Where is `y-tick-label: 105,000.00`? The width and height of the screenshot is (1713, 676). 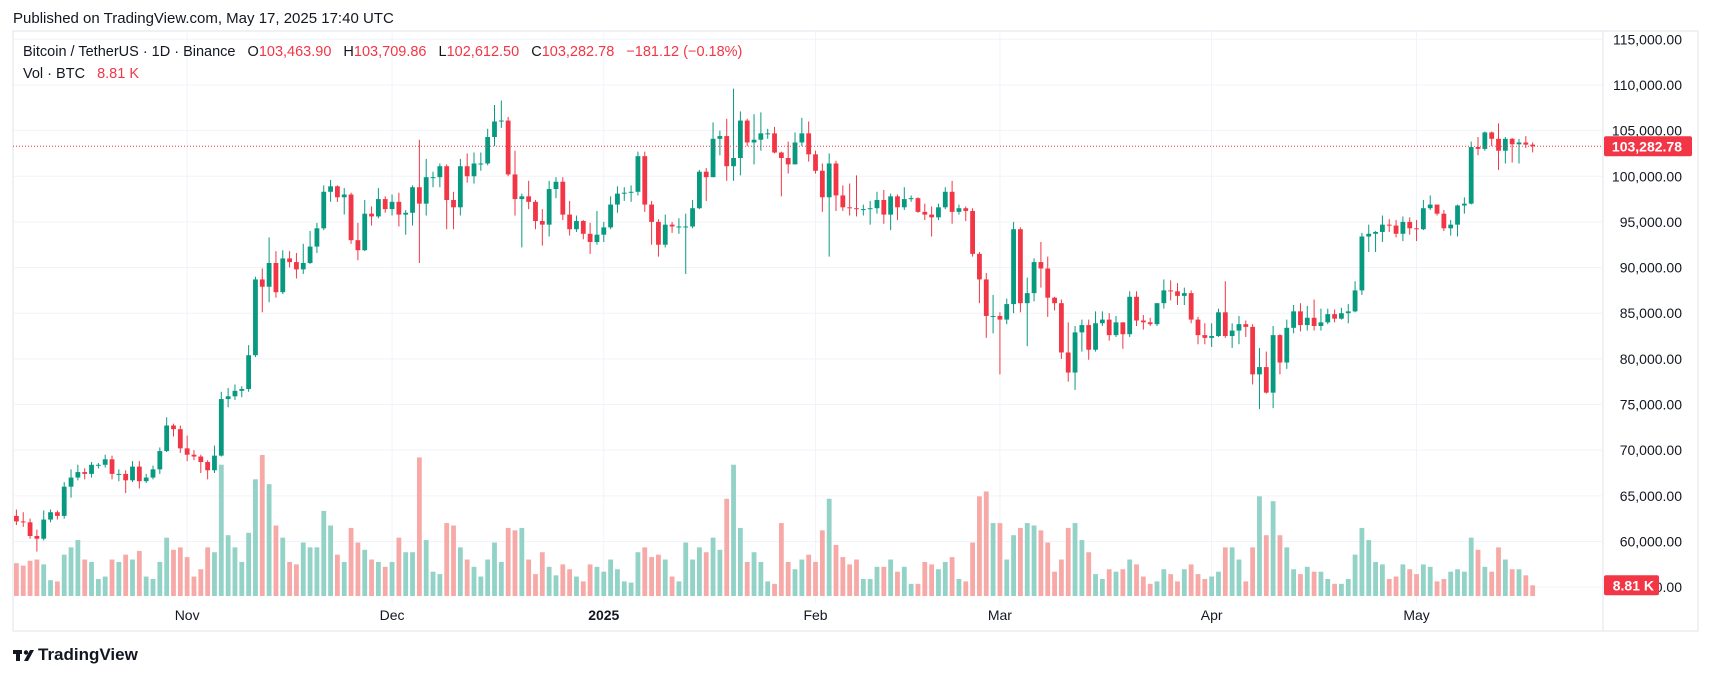 y-tick-label: 105,000.00 is located at coordinates (1647, 131).